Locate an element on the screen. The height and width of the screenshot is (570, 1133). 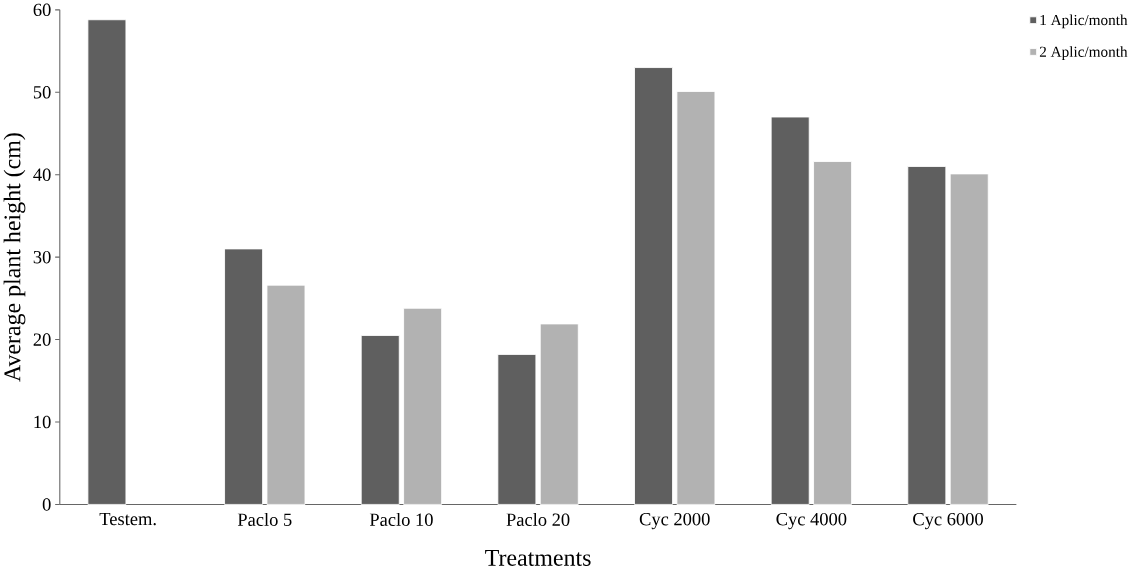
x-tick-label: Paclo 5 is located at coordinates (264, 520).